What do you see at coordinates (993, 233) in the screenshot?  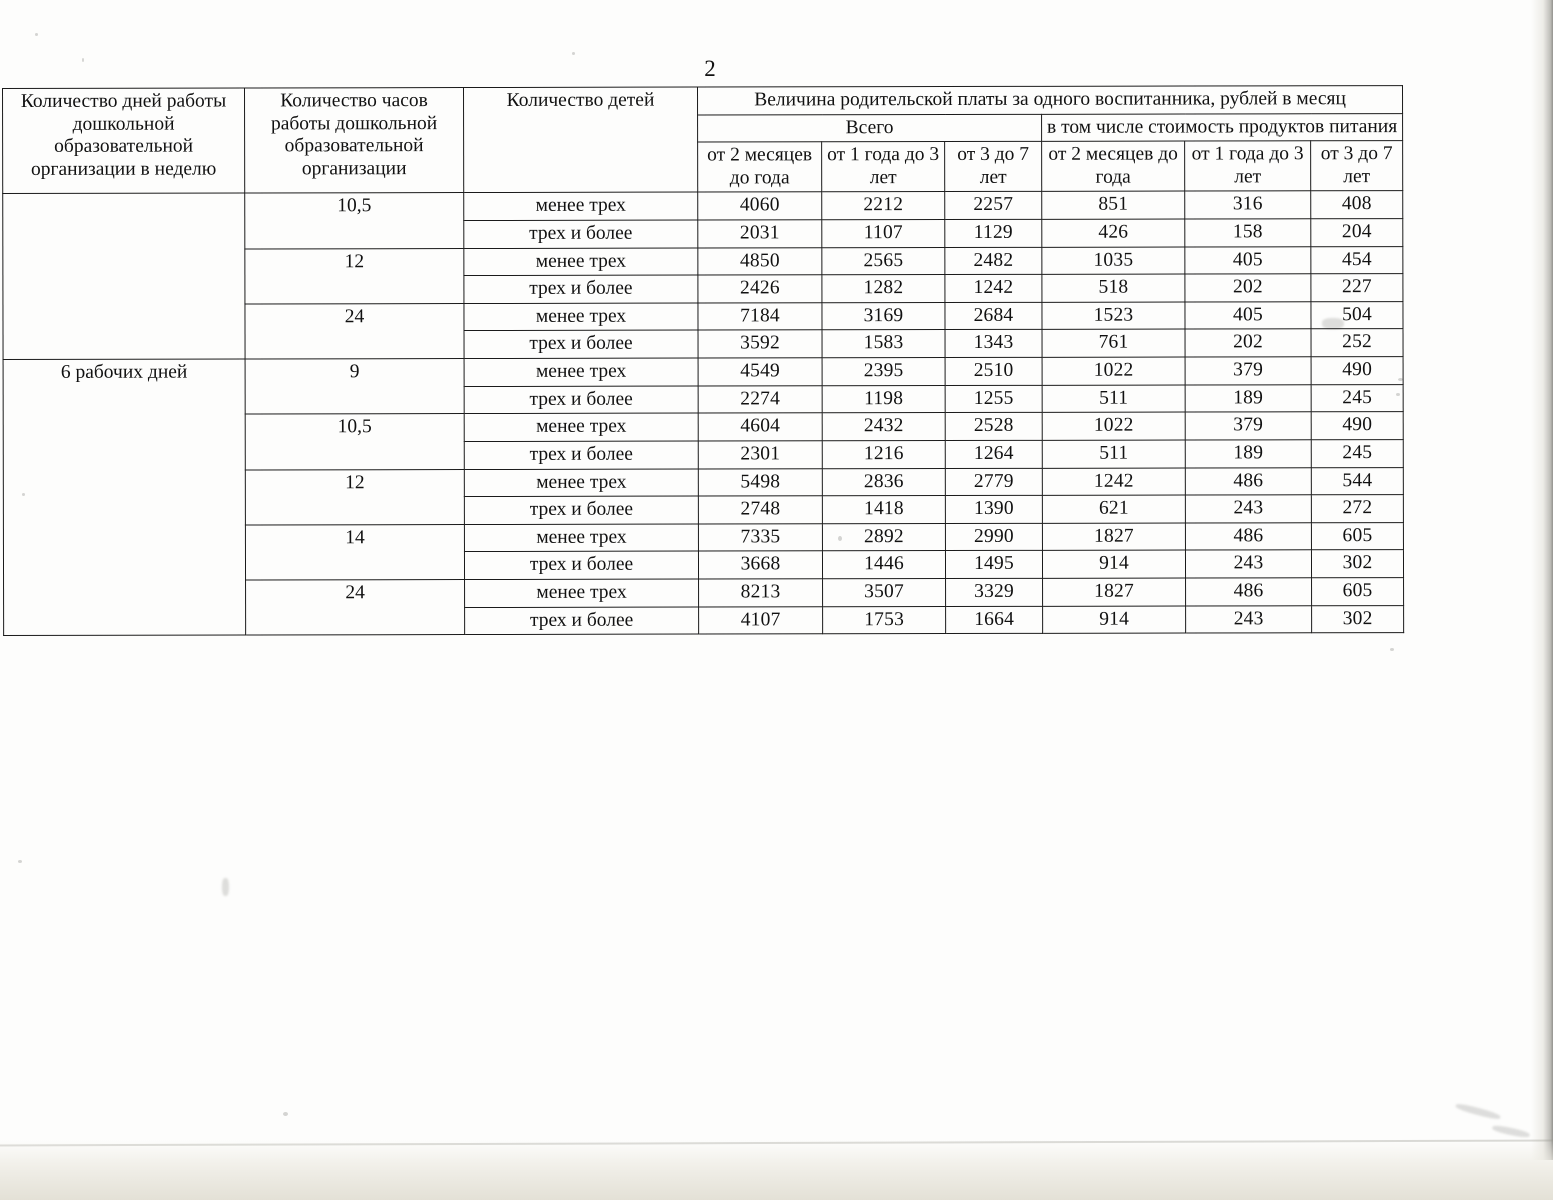 I see `cell-total-3y-7y: 1129` at bounding box center [993, 233].